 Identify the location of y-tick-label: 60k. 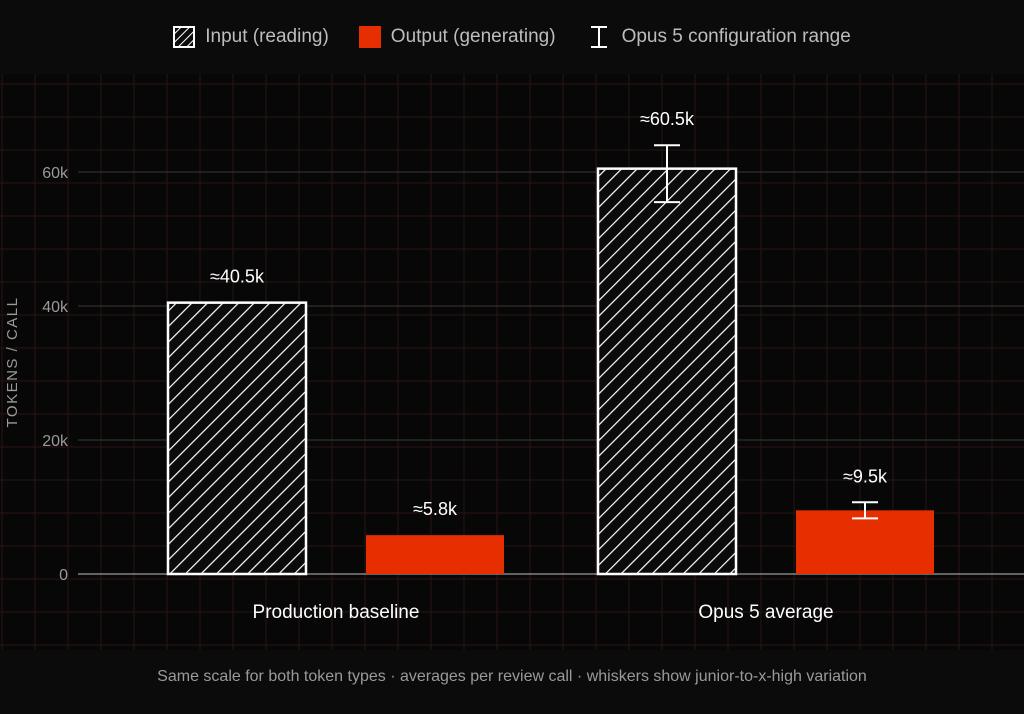
(55, 173).